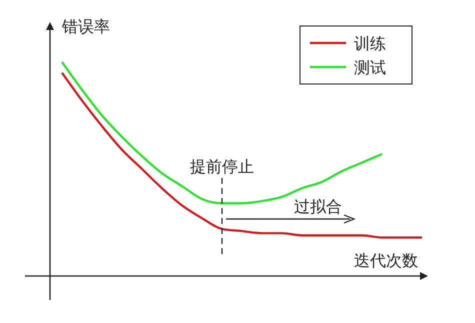 The image size is (475, 323). What do you see at coordinates (318, 206) in the screenshot?
I see `annotation: 过拟合` at bounding box center [318, 206].